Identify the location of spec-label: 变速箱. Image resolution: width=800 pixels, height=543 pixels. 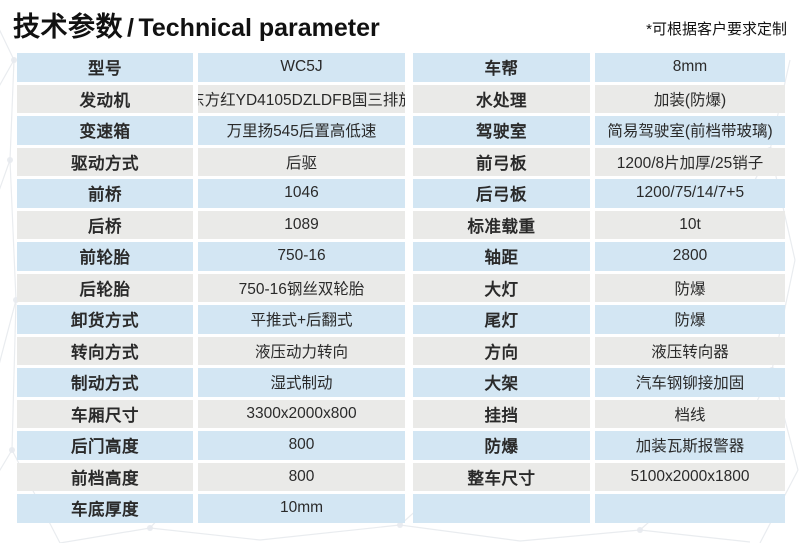
(105, 130).